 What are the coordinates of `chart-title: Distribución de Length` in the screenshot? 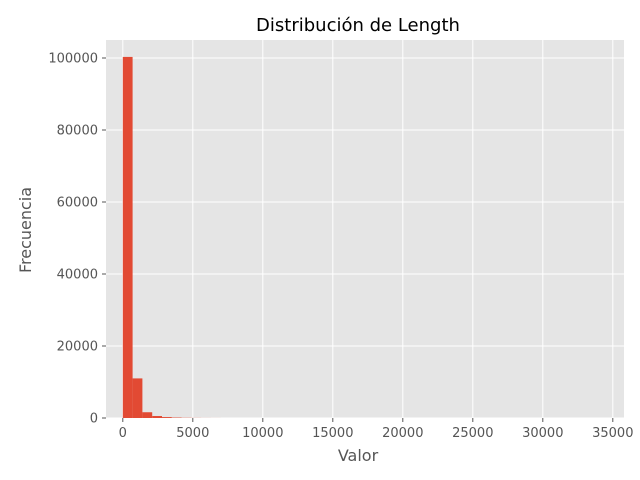 It's located at (358, 25).